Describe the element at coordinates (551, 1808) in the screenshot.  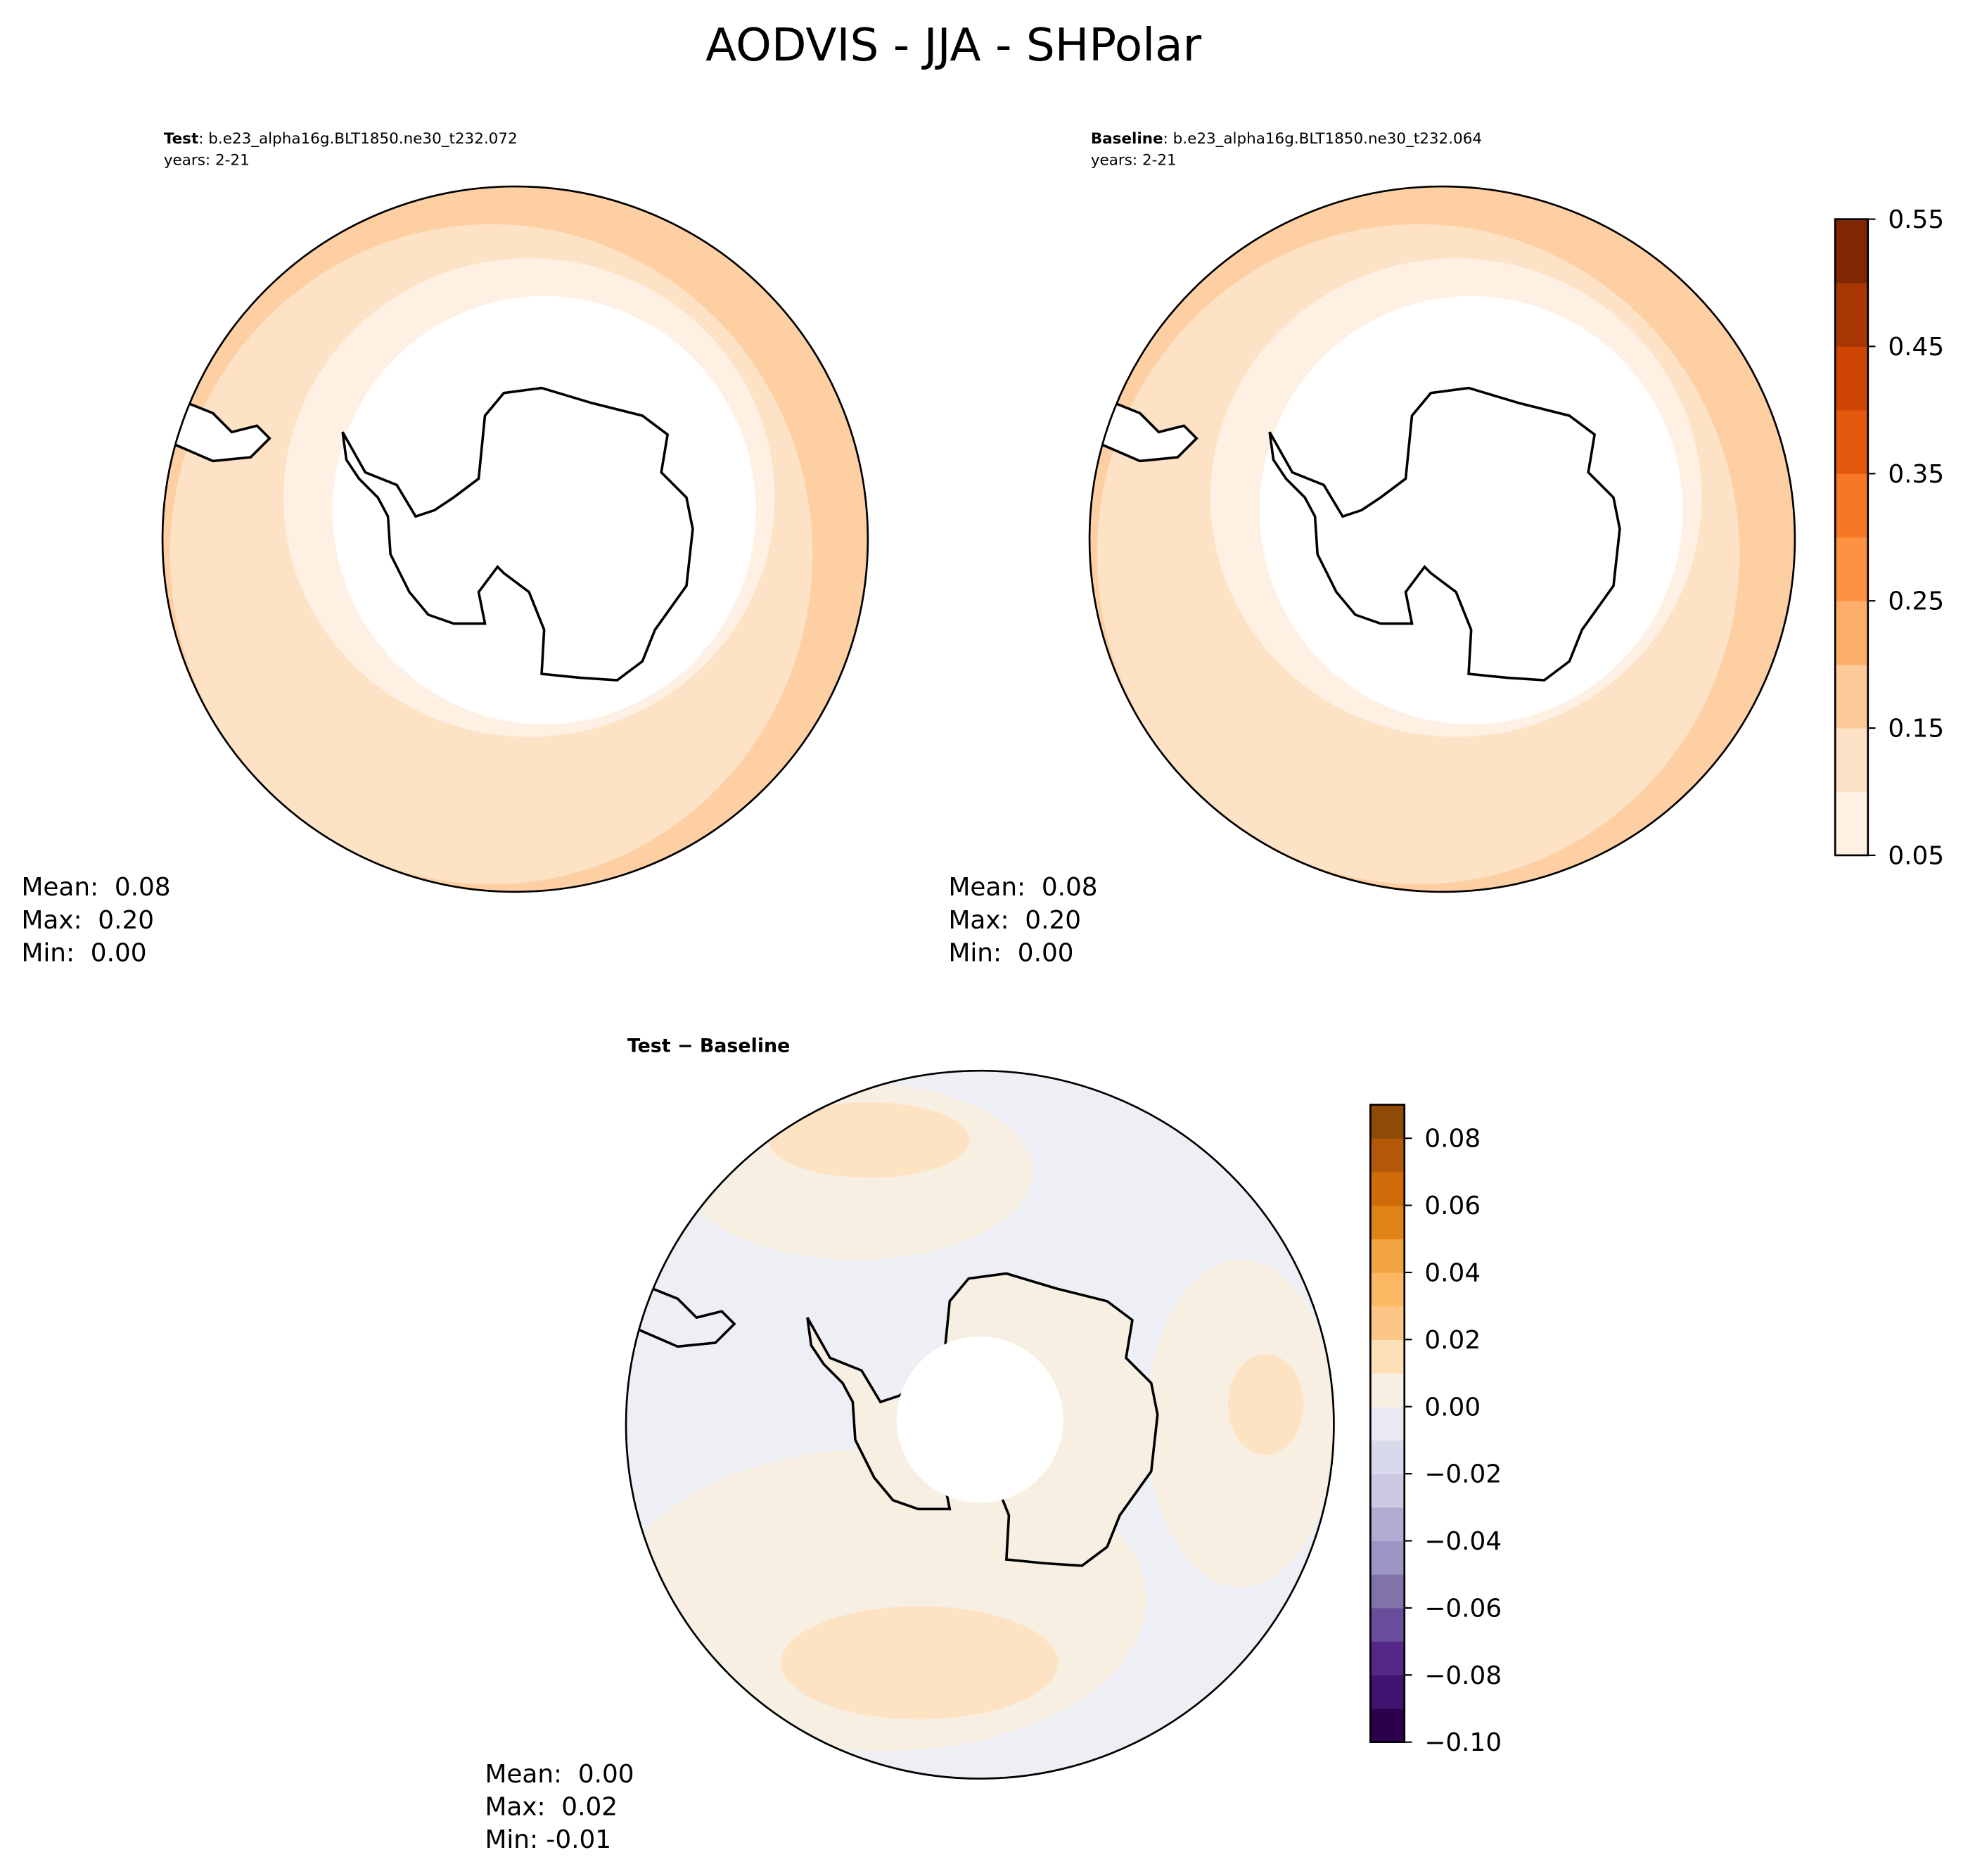
I see `stat-line: Max: 0.02` at that location.